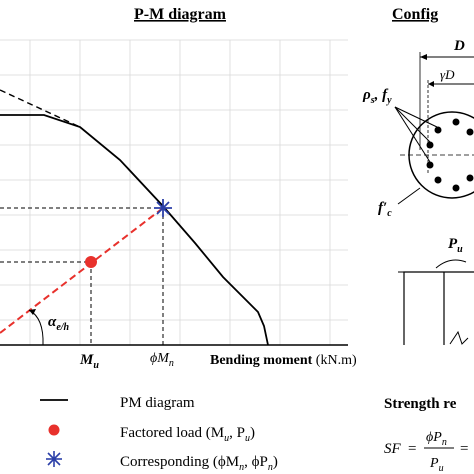 This screenshot has width=474, height=474. Describe the element at coordinates (163, 208) in the screenshot. I see `corresponding-star` at that location.